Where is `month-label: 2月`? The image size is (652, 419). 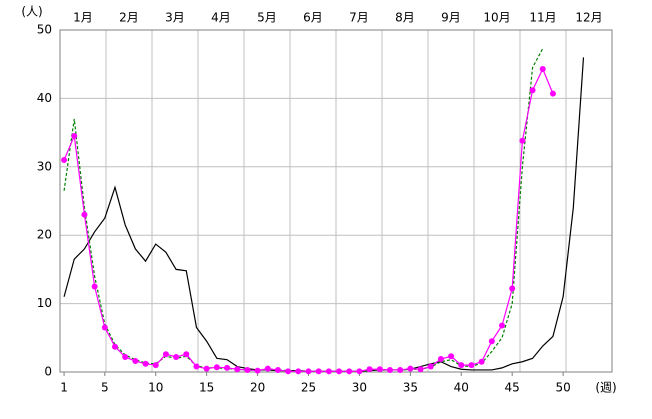
month-label: 2月 is located at coordinates (129, 18).